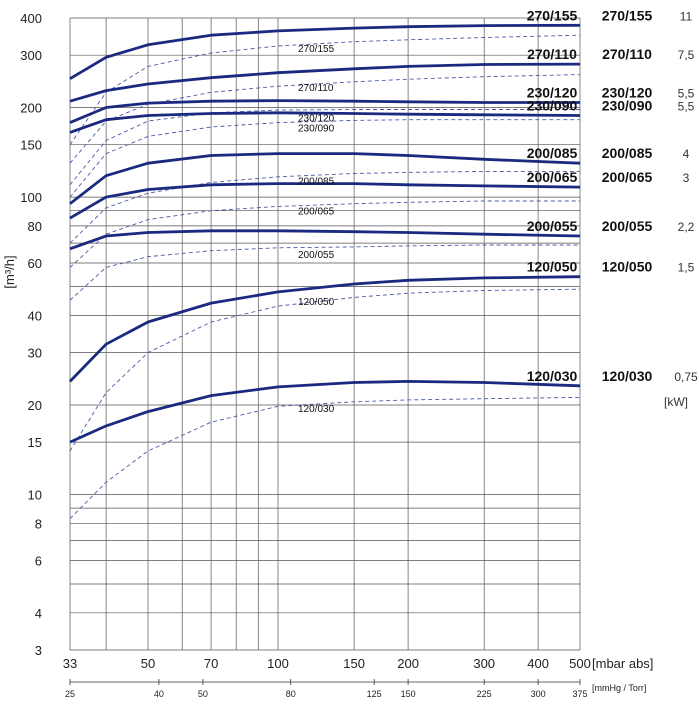 The width and height of the screenshot is (699, 714). Describe the element at coordinates (31, 145) in the screenshot. I see `y-tick-label: 150` at that location.